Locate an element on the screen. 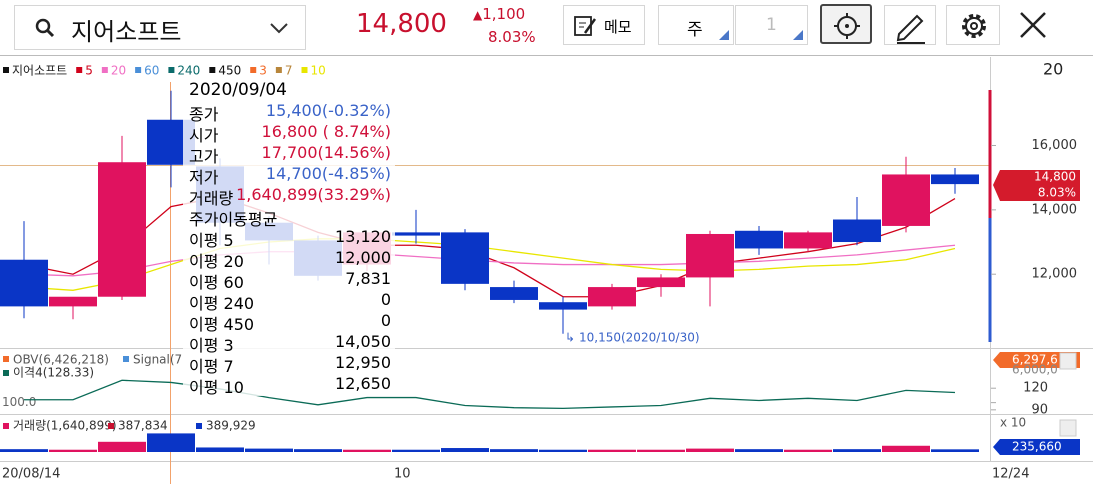  disparity-label: 이격4(128.33) is located at coordinates (53, 373).